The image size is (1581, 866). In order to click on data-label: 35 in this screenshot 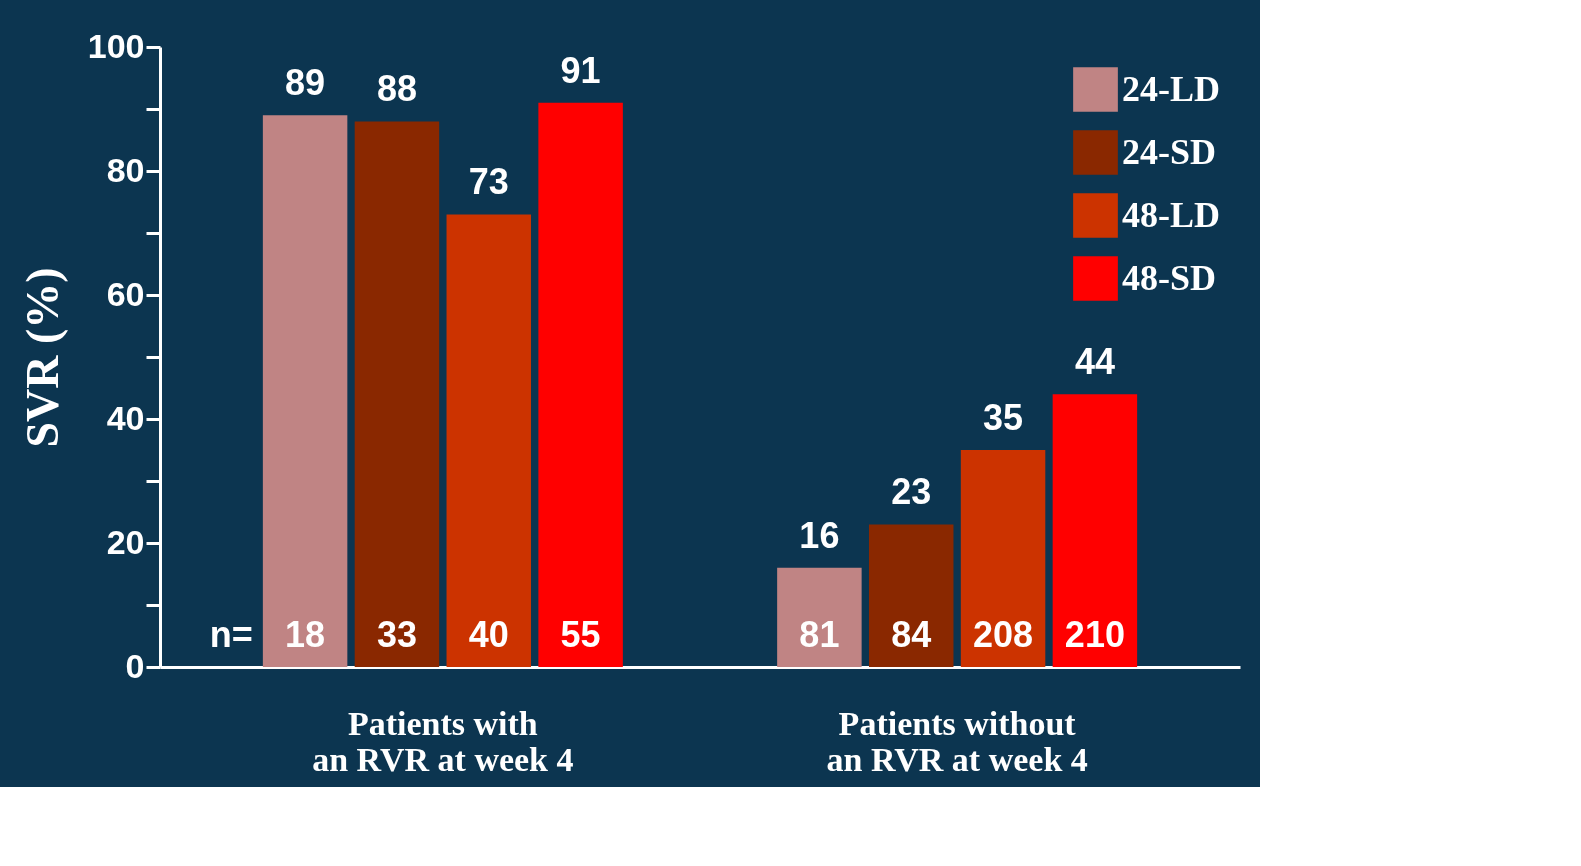, I will do `click(1003, 417)`.